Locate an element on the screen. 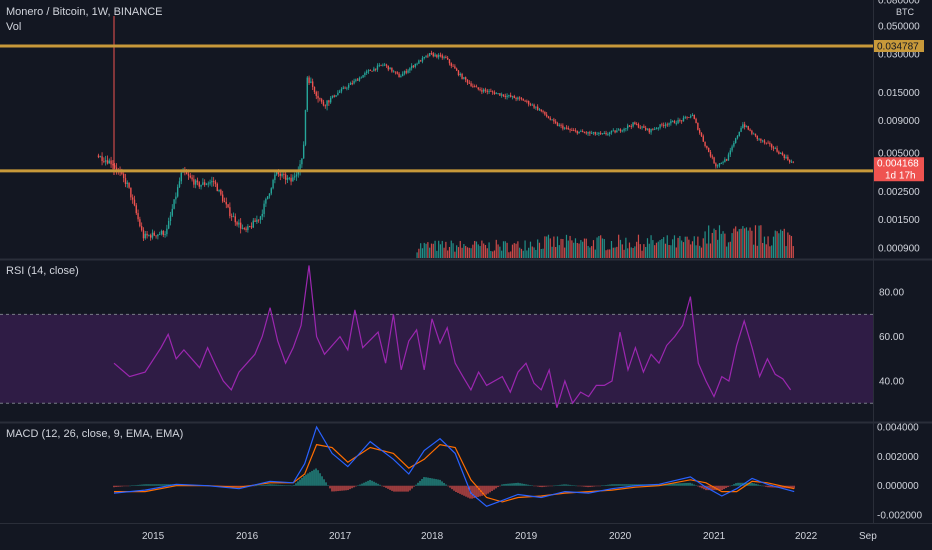  time-tick-label: 2018 is located at coordinates (432, 536).